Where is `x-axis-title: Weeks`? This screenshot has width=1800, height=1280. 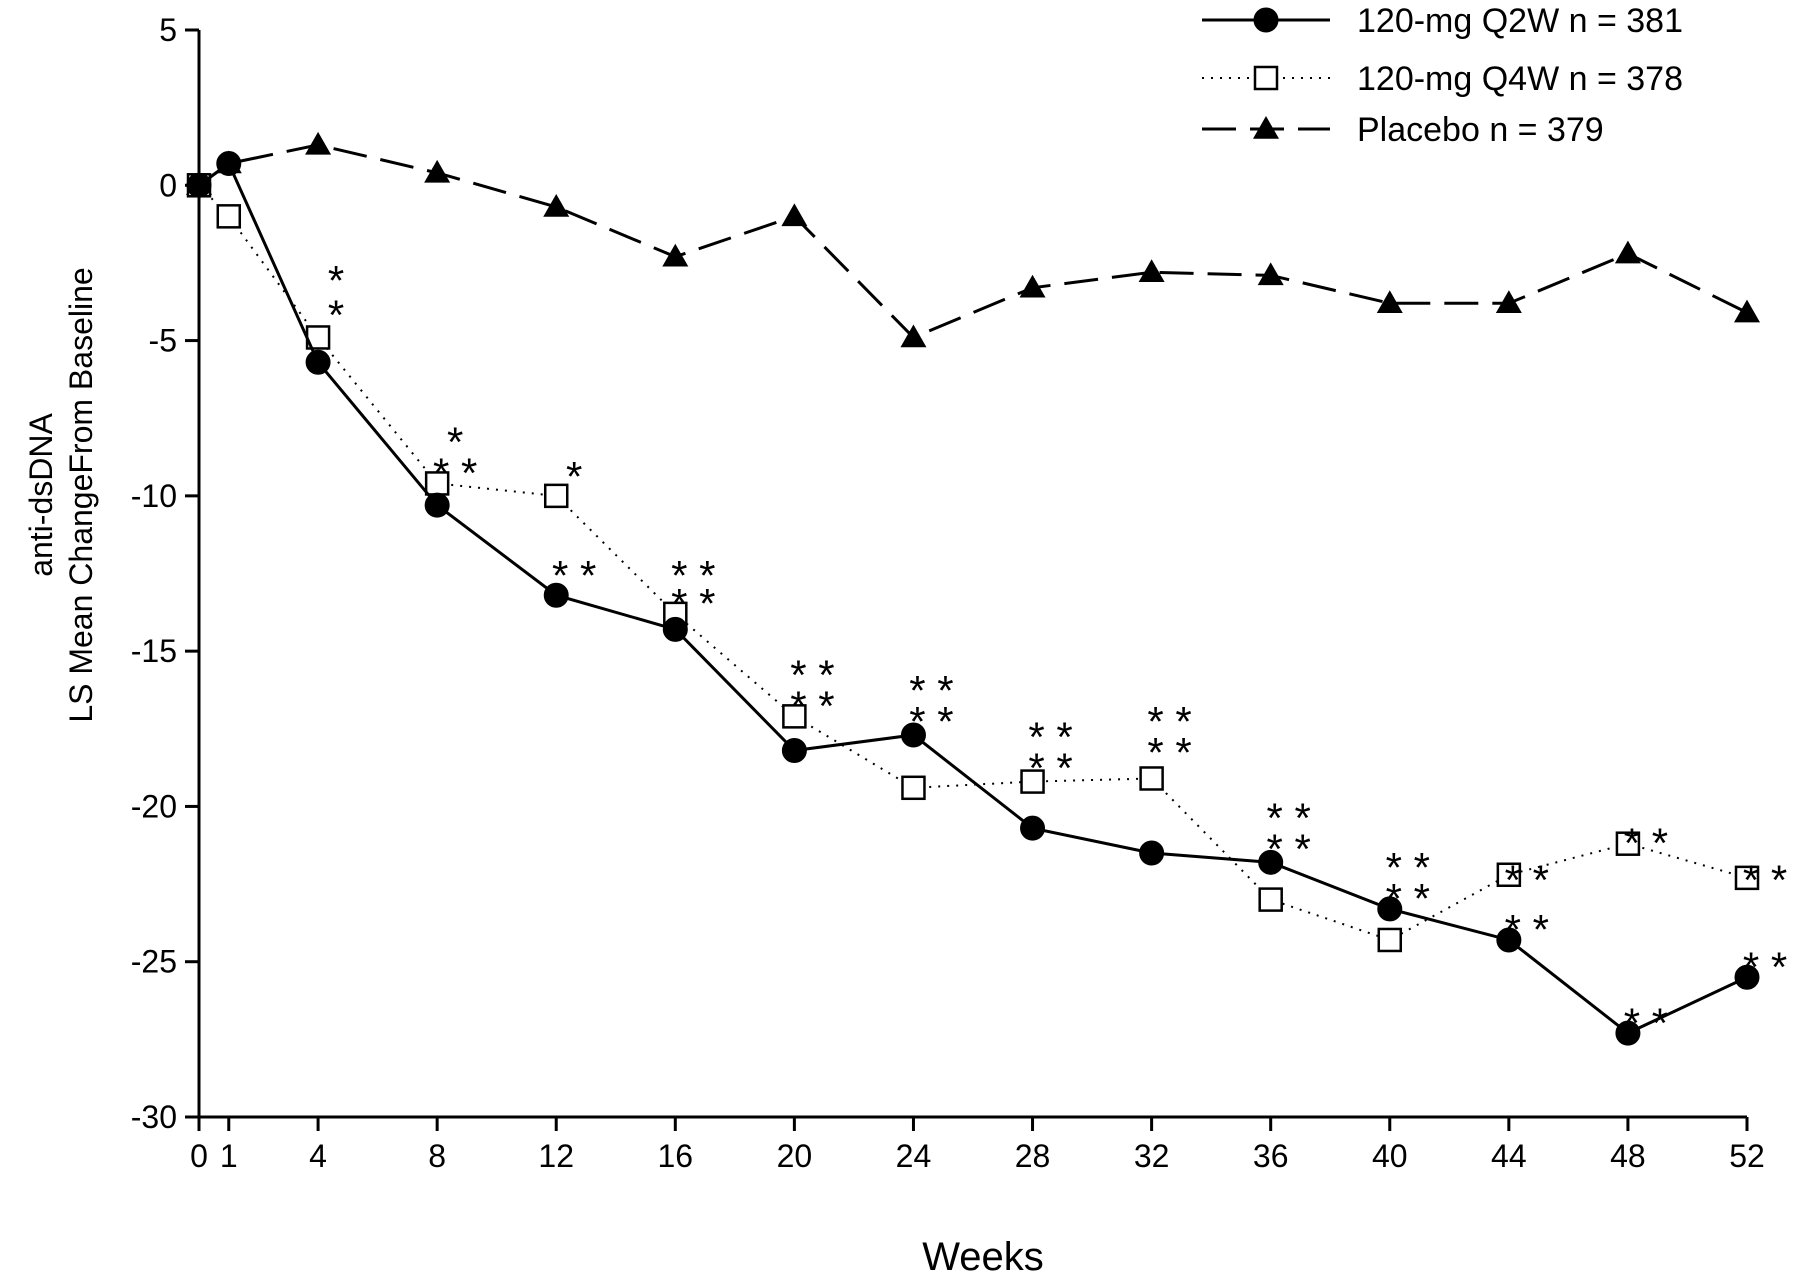
x-axis-title: Weeks is located at coordinates (983, 1257).